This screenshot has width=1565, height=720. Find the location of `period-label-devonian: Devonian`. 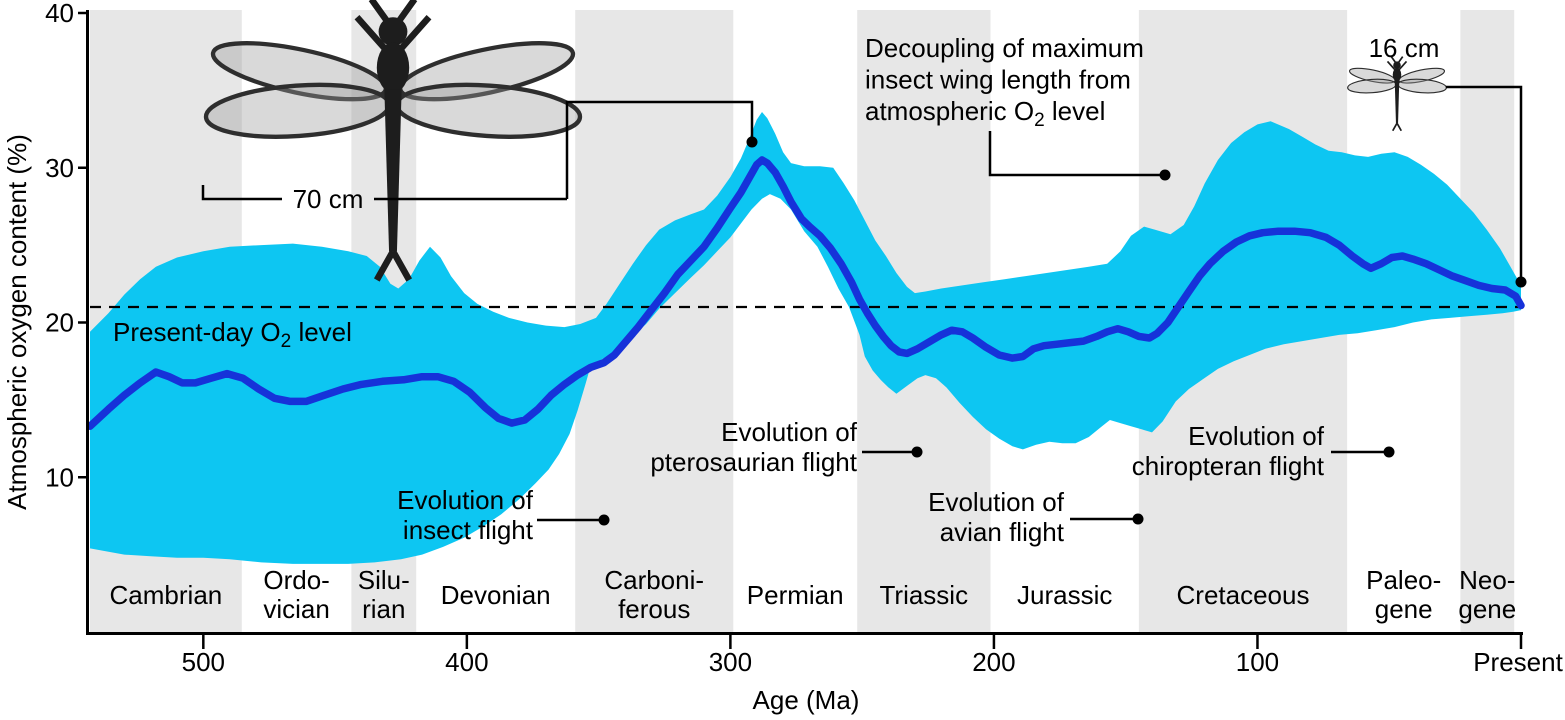

period-label-devonian: Devonian is located at coordinates (496, 595).